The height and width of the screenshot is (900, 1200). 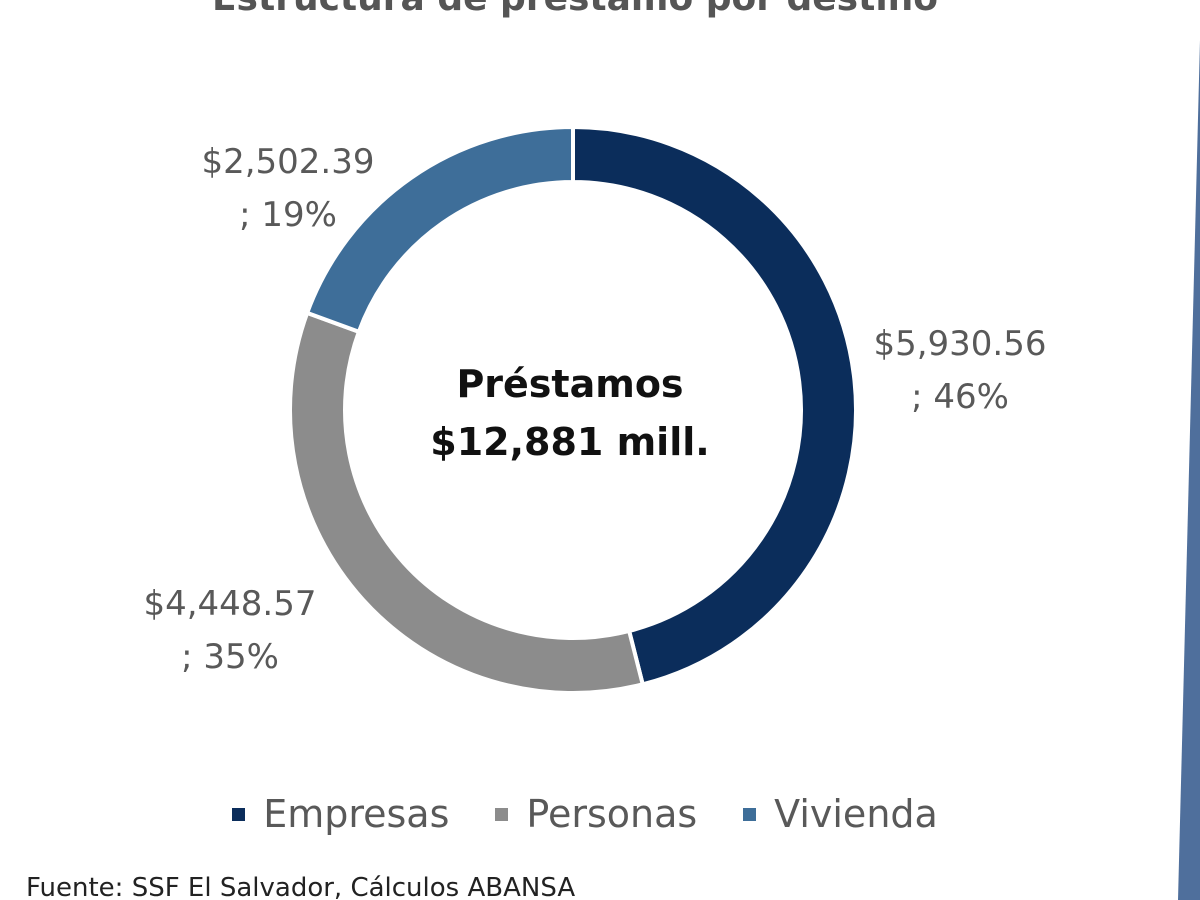 I want to click on center-label-total: $12,881 mill., so click(x=569, y=442).